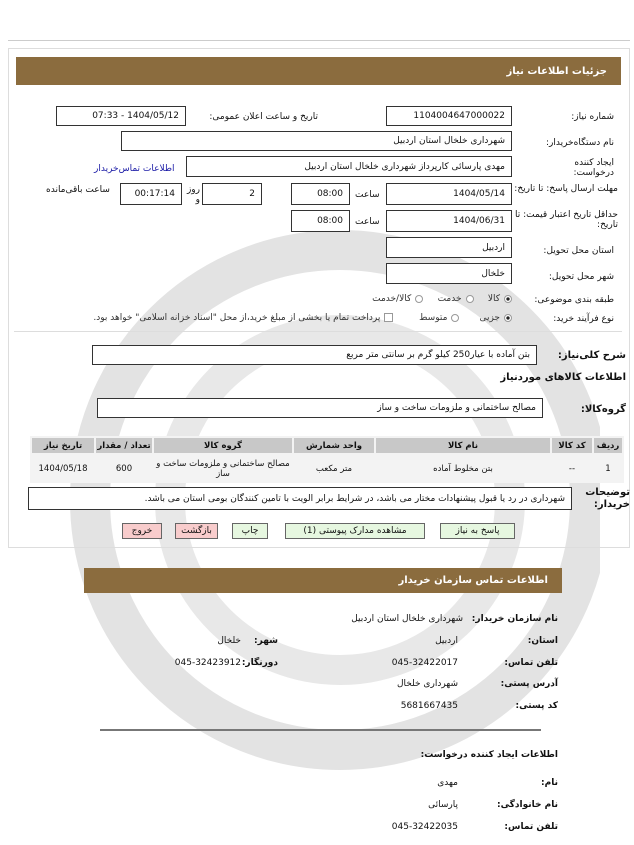  I want to click on remaining-field: 00:17:14, so click(151, 194).